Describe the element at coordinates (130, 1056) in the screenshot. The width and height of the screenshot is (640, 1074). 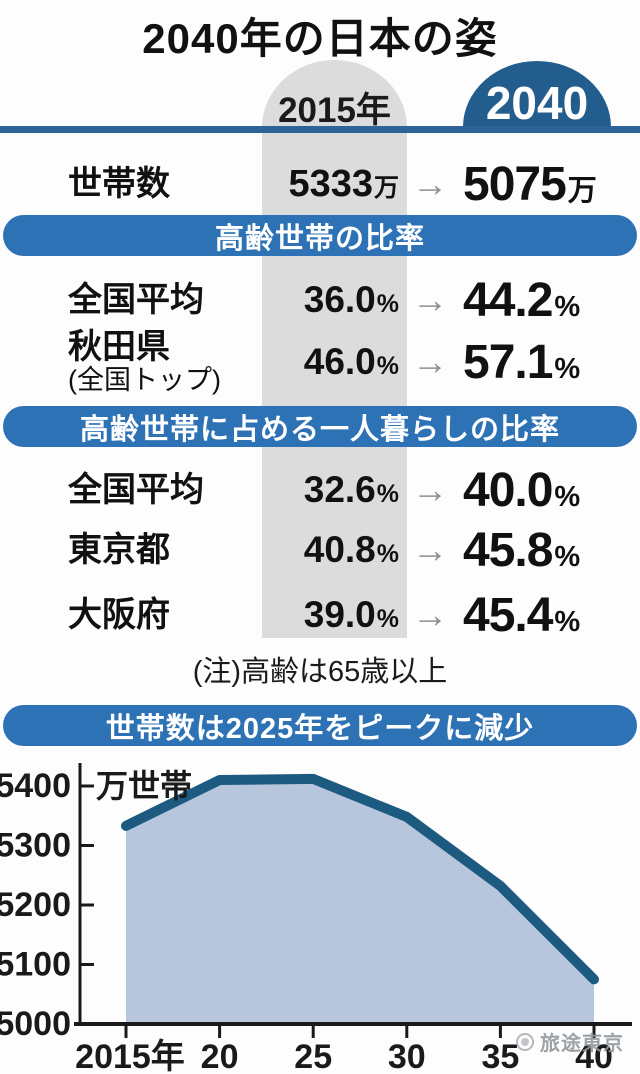
I see `svg-text: 2015年` at that location.